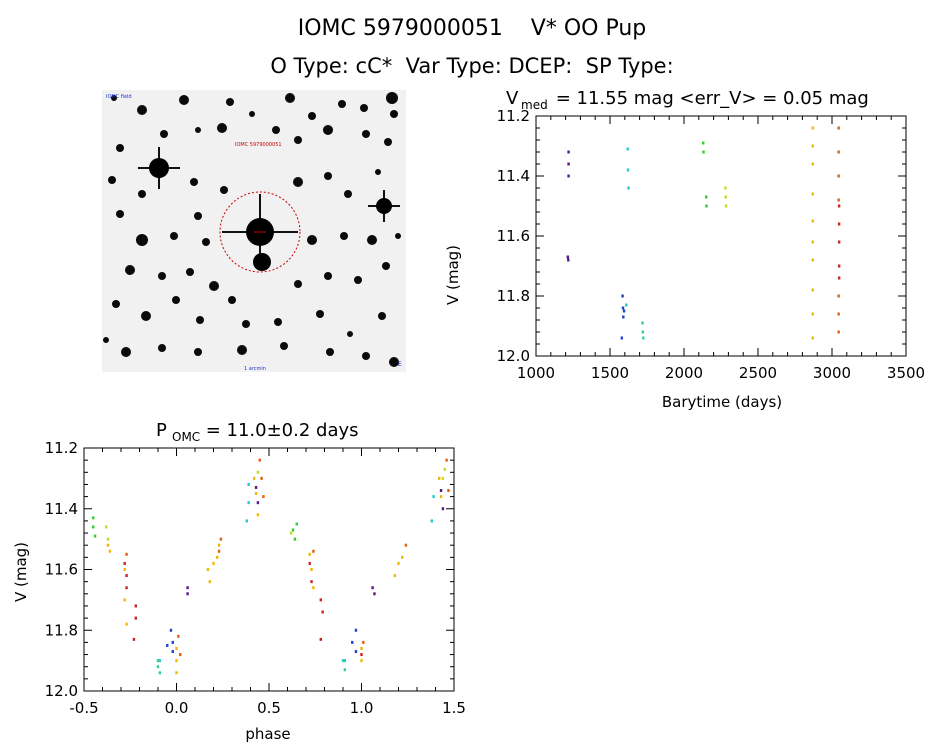 This screenshot has width=944, height=747. Describe the element at coordinates (61, 509) in the screenshot. I see `chart2-ytick-label: 11.4` at that location.